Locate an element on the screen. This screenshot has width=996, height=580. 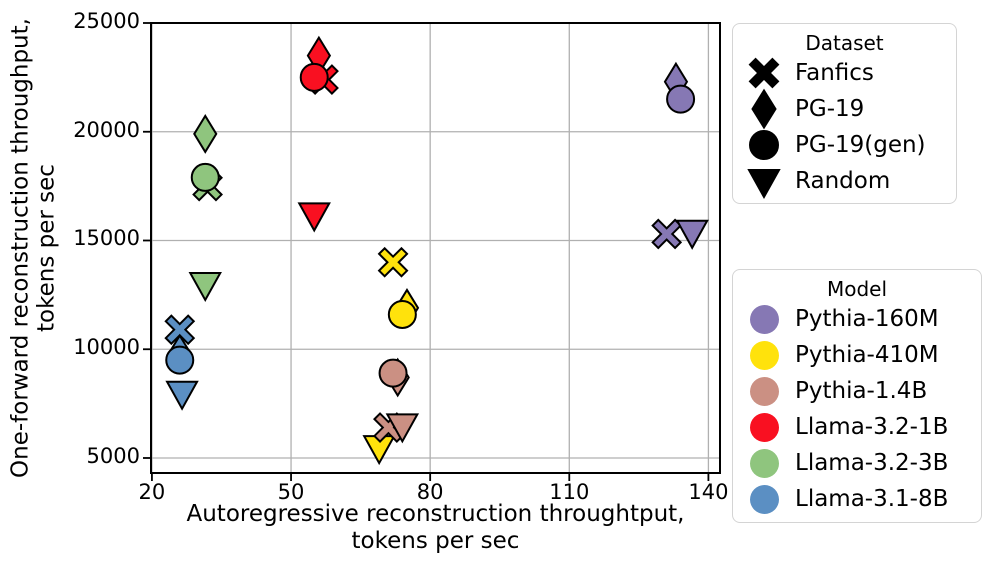
legend-entry-pg19gen: PG-19(gen) is located at coordinates (844, 145).